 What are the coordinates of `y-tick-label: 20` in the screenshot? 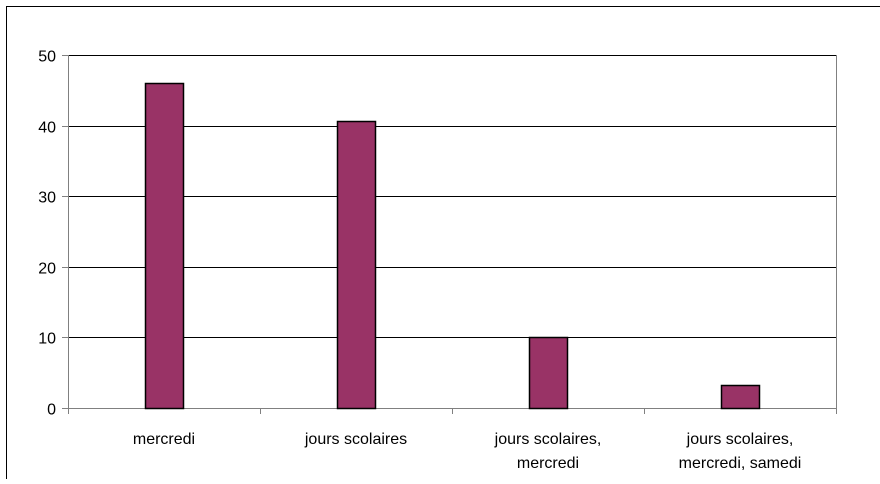 It's located at (47, 269).